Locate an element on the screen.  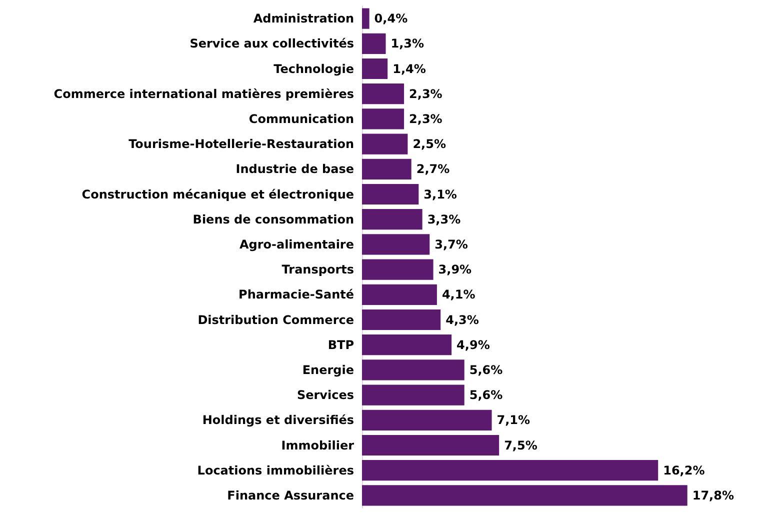
y-tick-label: Industrie de base is located at coordinates (295, 169).